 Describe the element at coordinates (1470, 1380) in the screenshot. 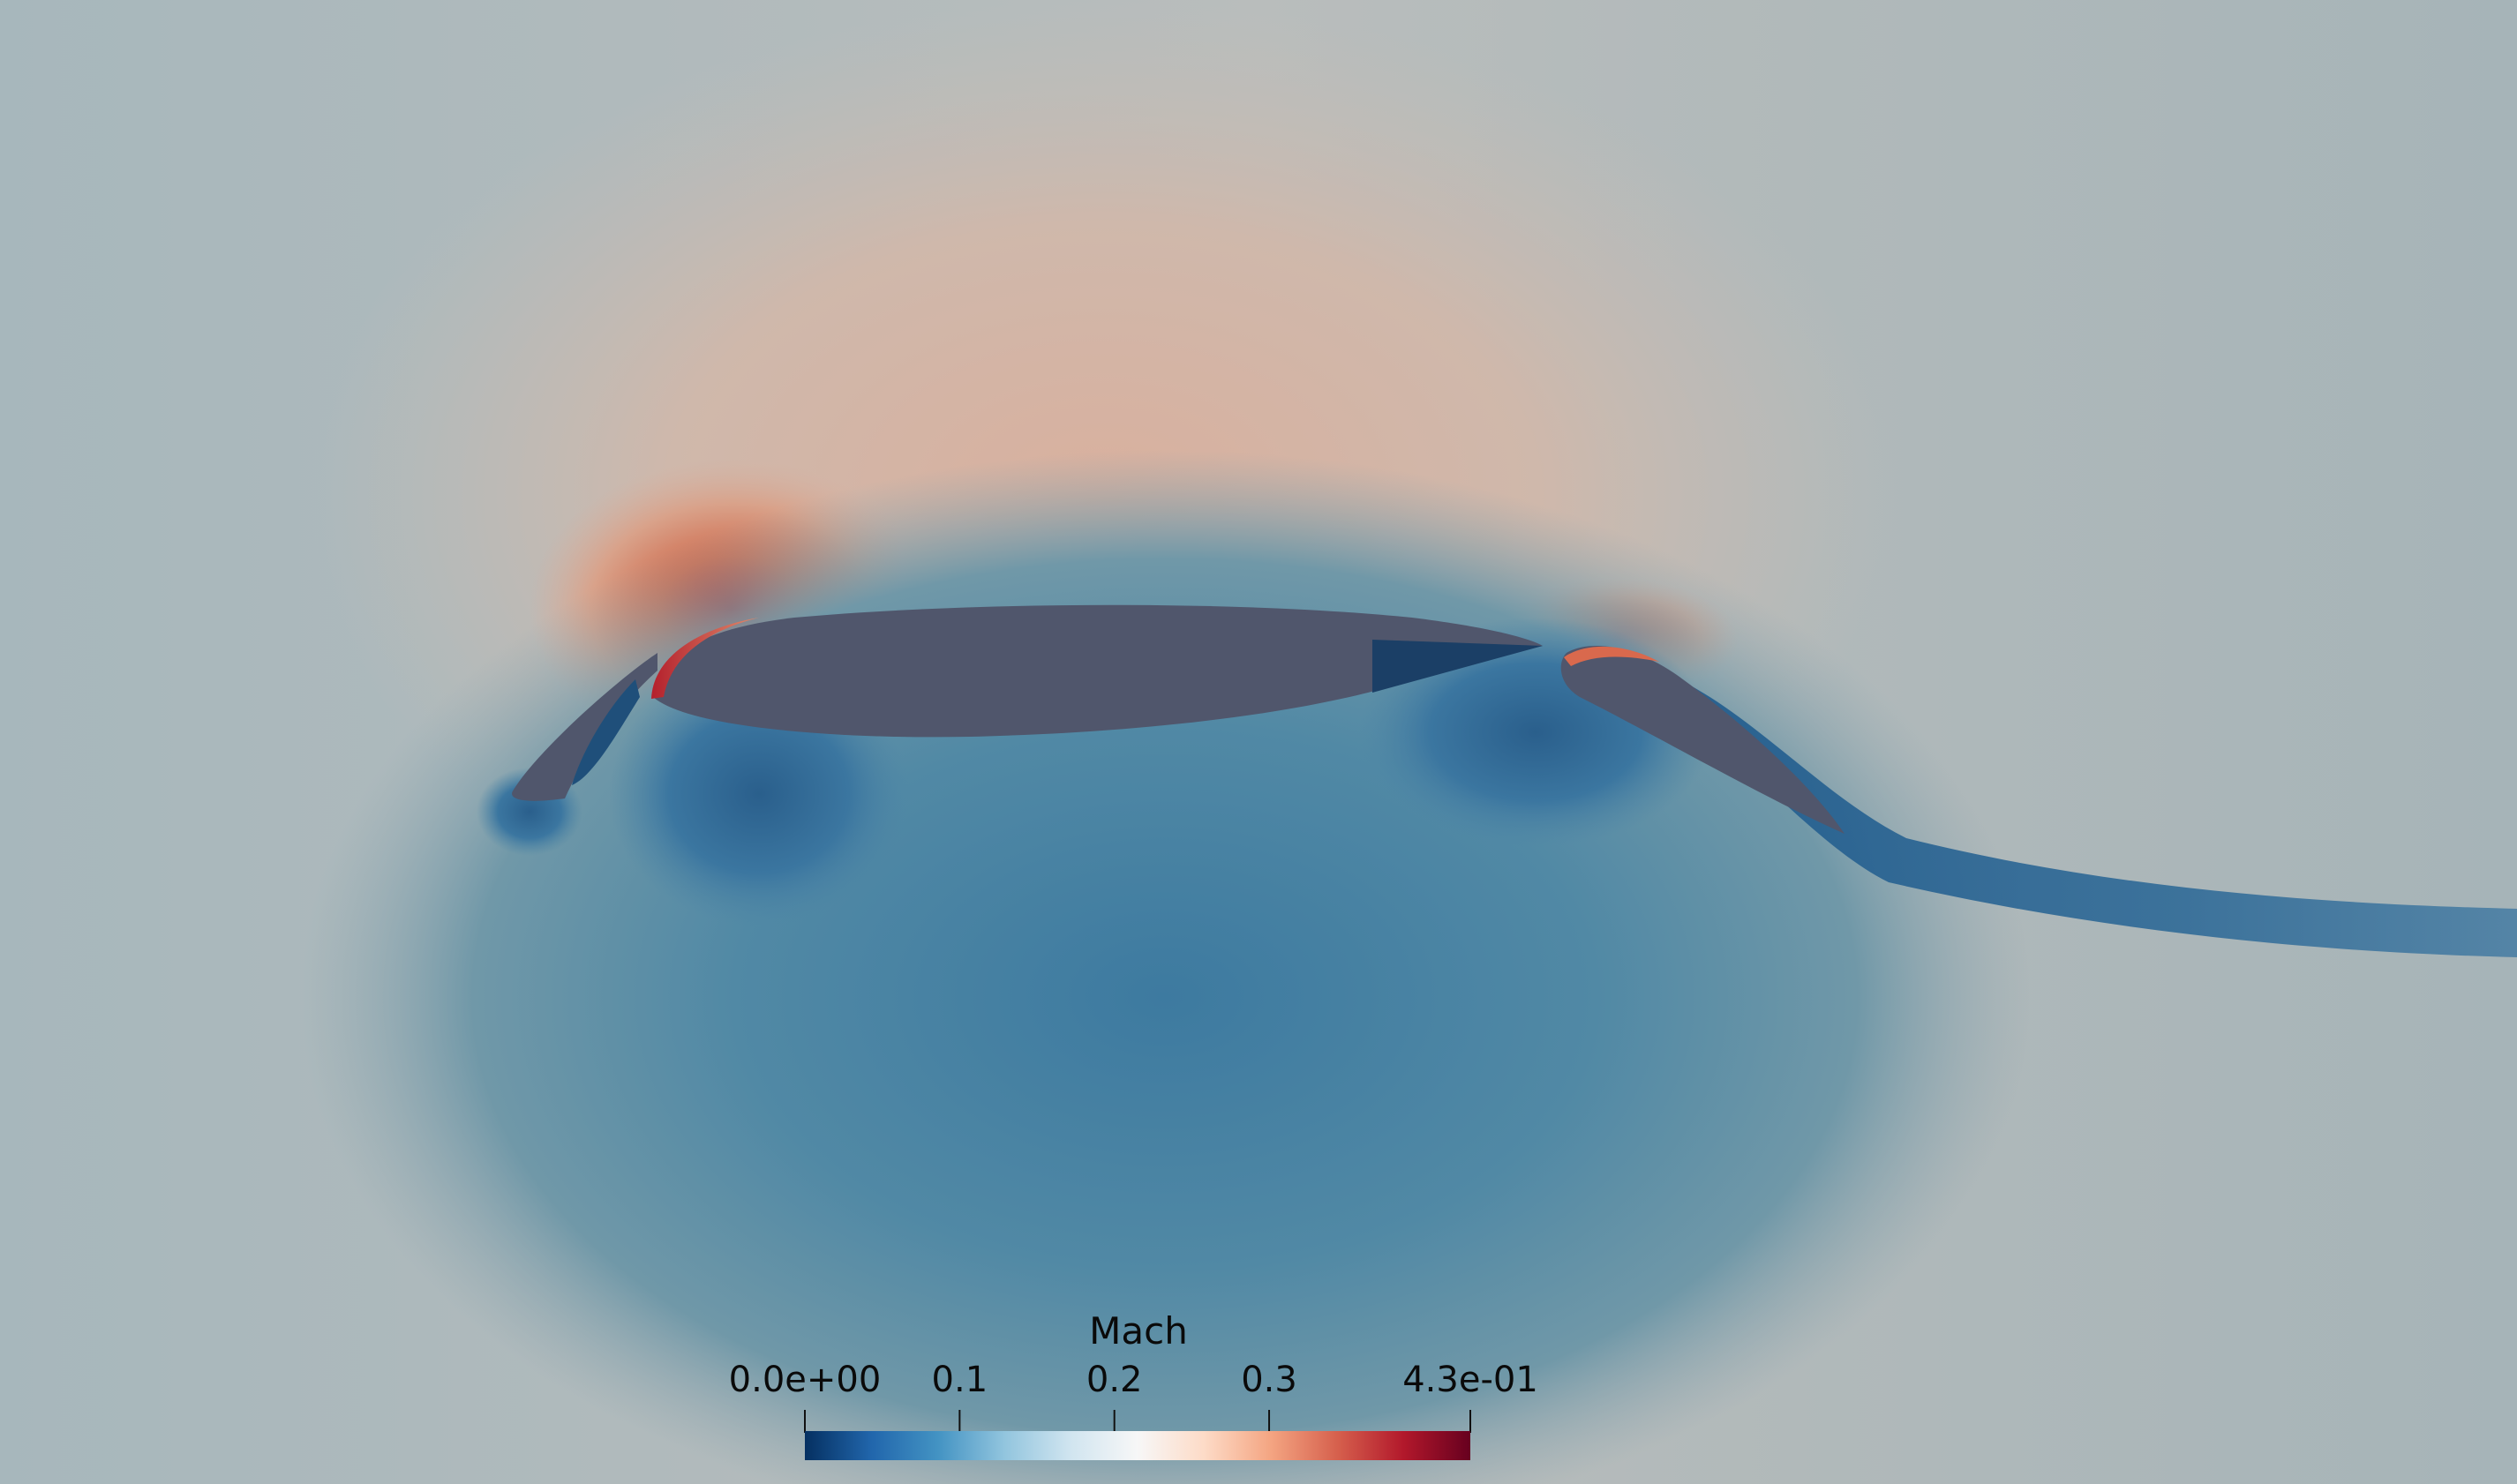

I see `colorbar-tick-label: 4.3e-01` at that location.